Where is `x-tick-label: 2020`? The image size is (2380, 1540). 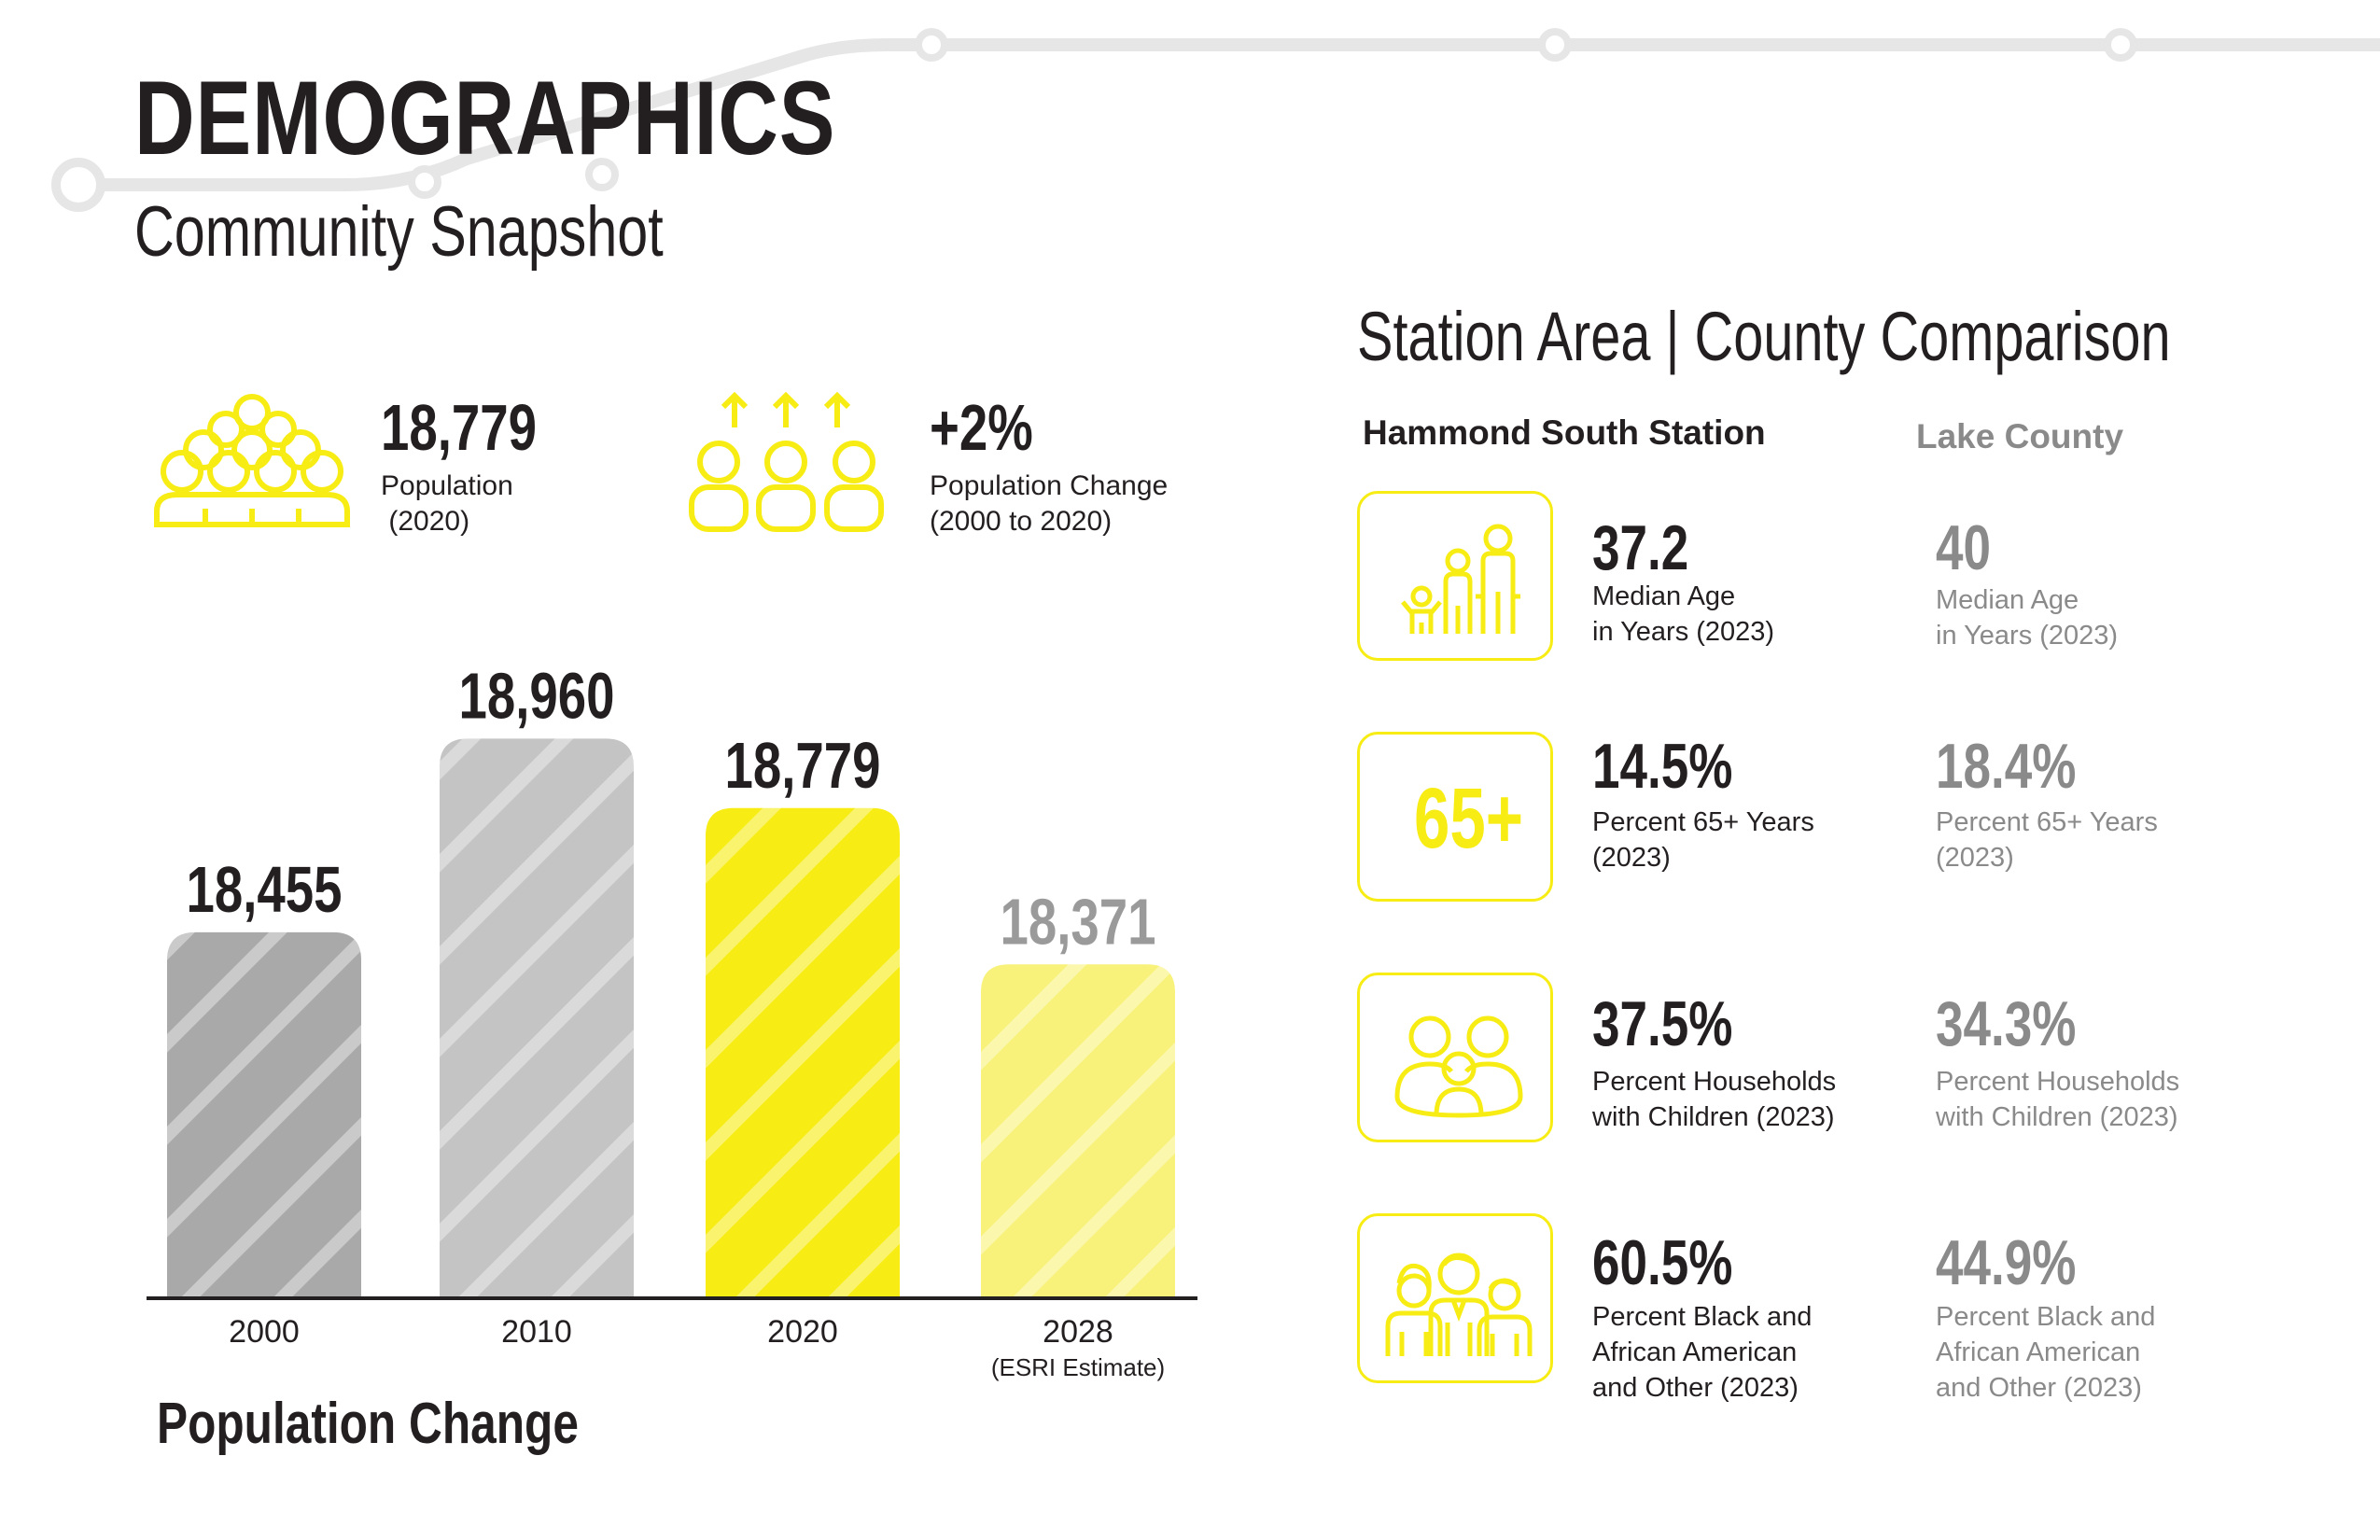 x-tick-label: 2020 is located at coordinates (802, 1332).